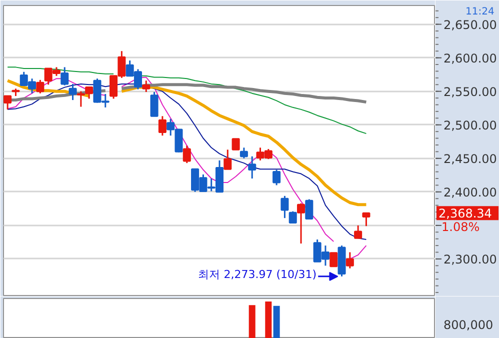 The image size is (499, 338). I want to click on text: 800,000, so click(469, 325).